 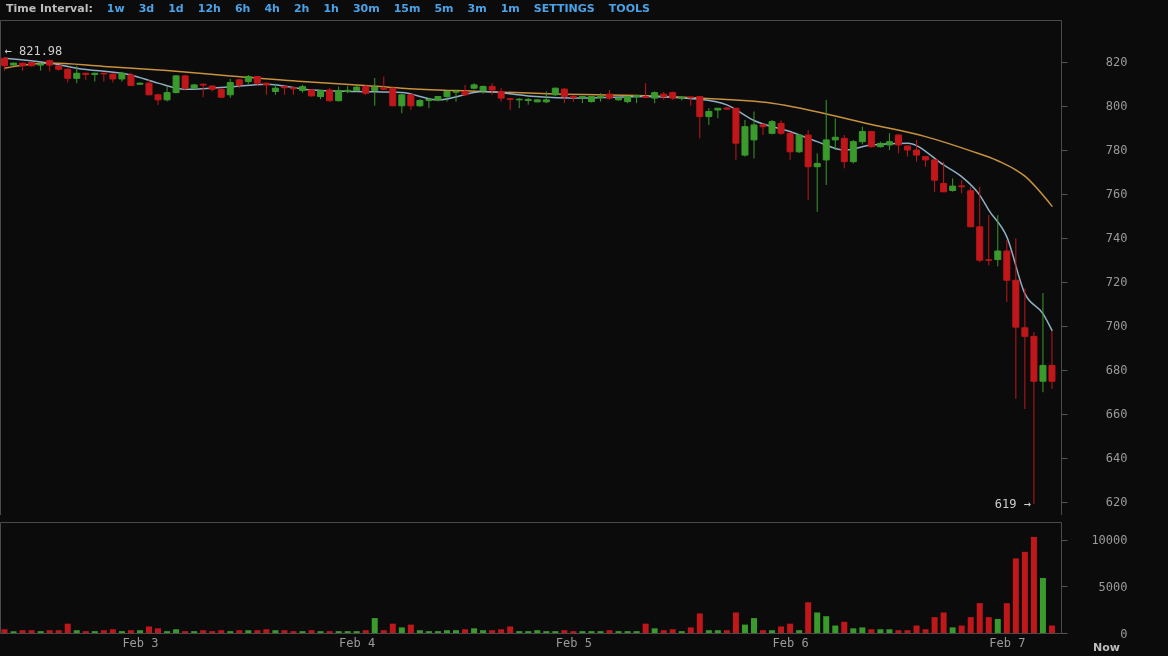 I want to click on x-tick-label: Feb 5, so click(x=573, y=642).